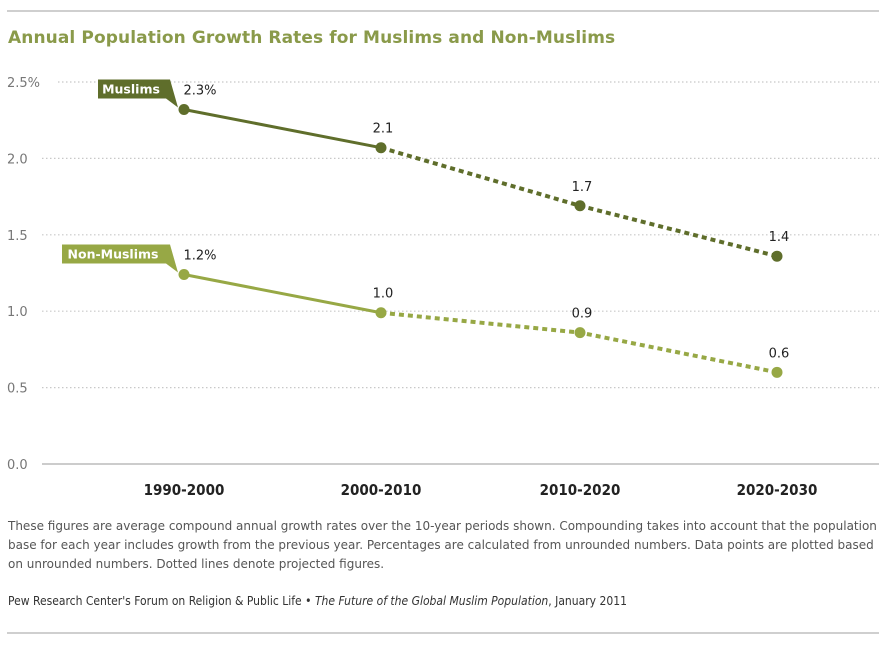  I want to click on x-tick-label: 2010-2020, so click(580, 490).